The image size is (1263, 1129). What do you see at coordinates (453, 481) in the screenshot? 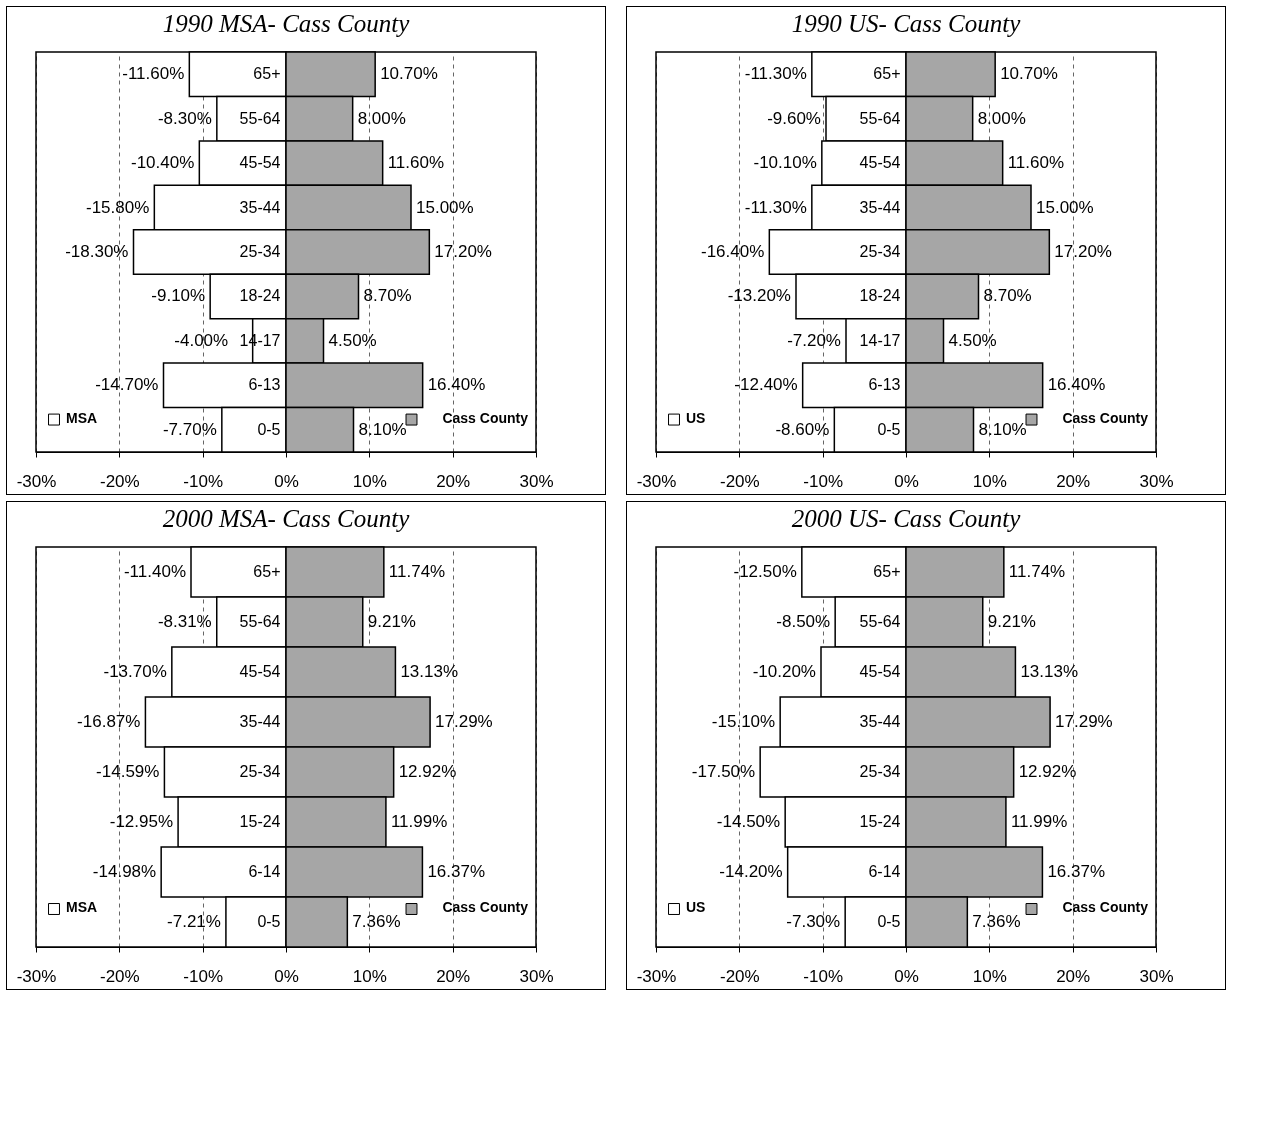
I see `x-tick-label: 20%` at bounding box center [453, 481].